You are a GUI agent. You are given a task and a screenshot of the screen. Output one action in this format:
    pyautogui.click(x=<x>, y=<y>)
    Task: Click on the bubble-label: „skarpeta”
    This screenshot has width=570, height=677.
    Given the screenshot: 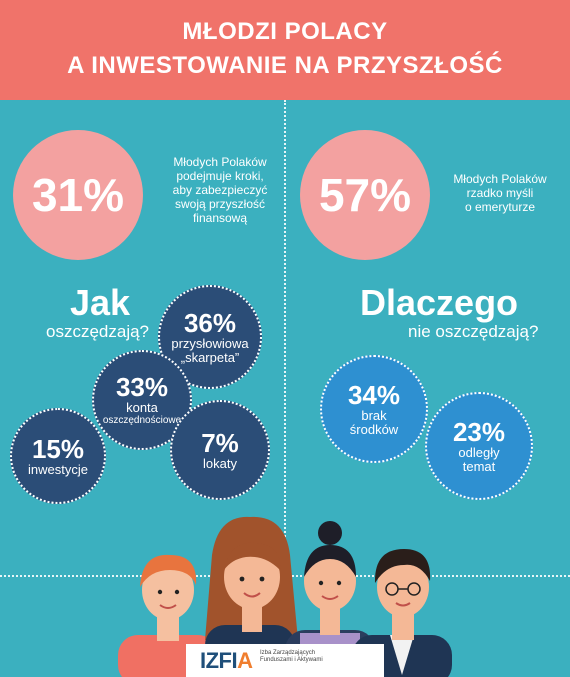 What is the action you would take?
    pyautogui.click(x=210, y=357)
    